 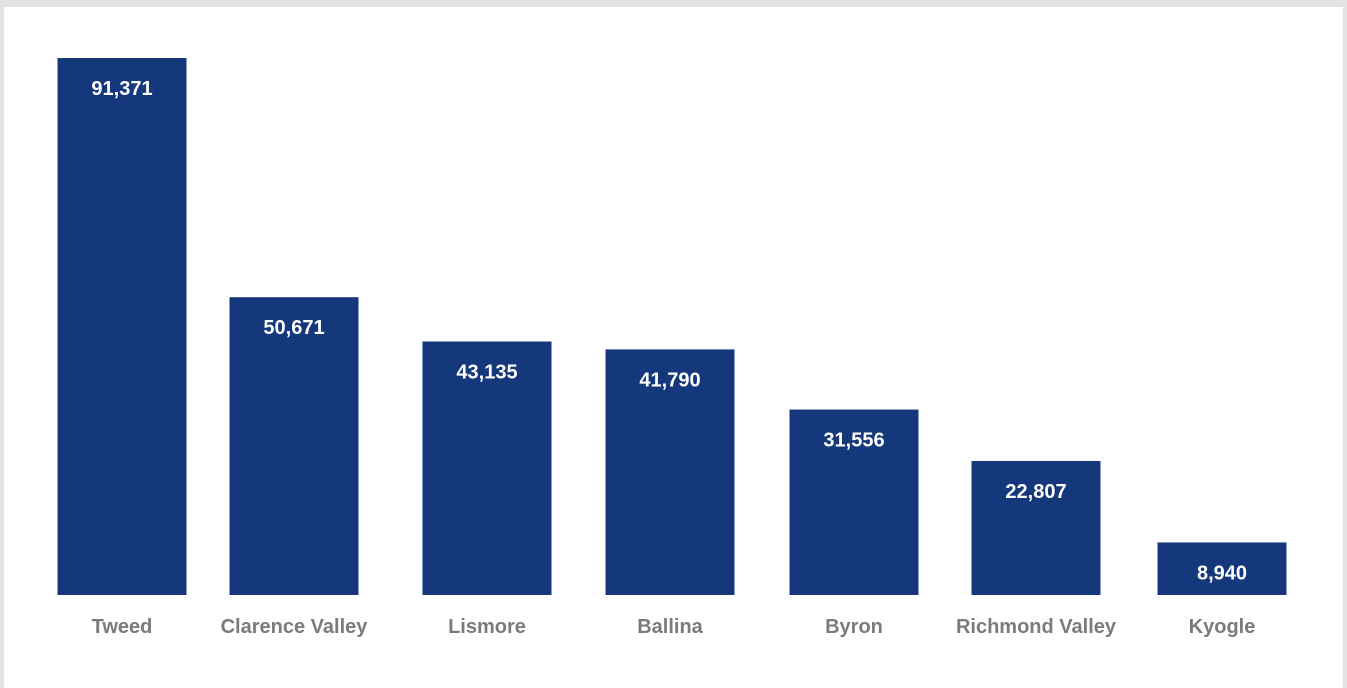 What do you see at coordinates (854, 502) in the screenshot?
I see `bar-byron` at bounding box center [854, 502].